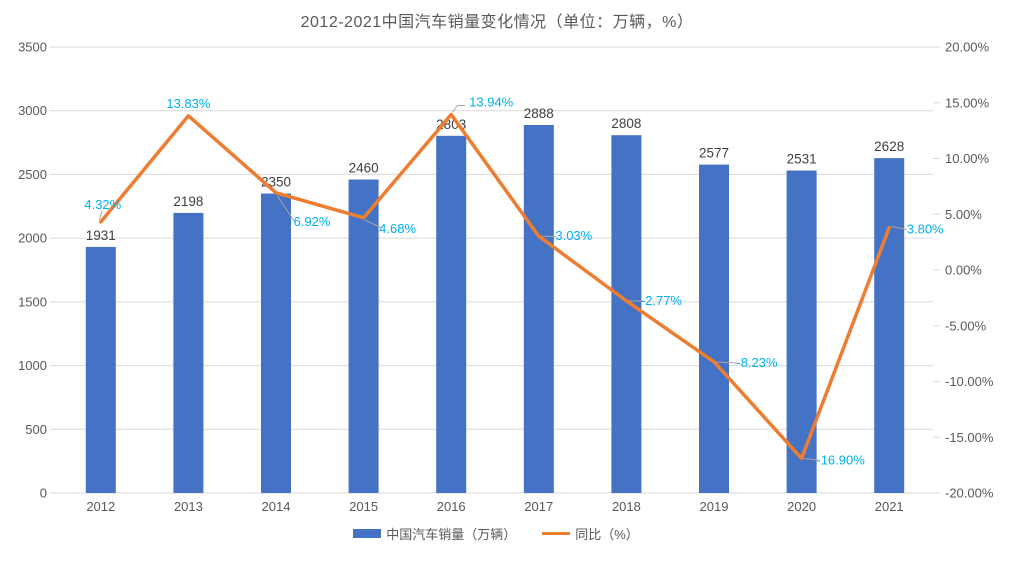  What do you see at coordinates (889, 146) in the screenshot?
I see `bar-value-label: 2628` at bounding box center [889, 146].